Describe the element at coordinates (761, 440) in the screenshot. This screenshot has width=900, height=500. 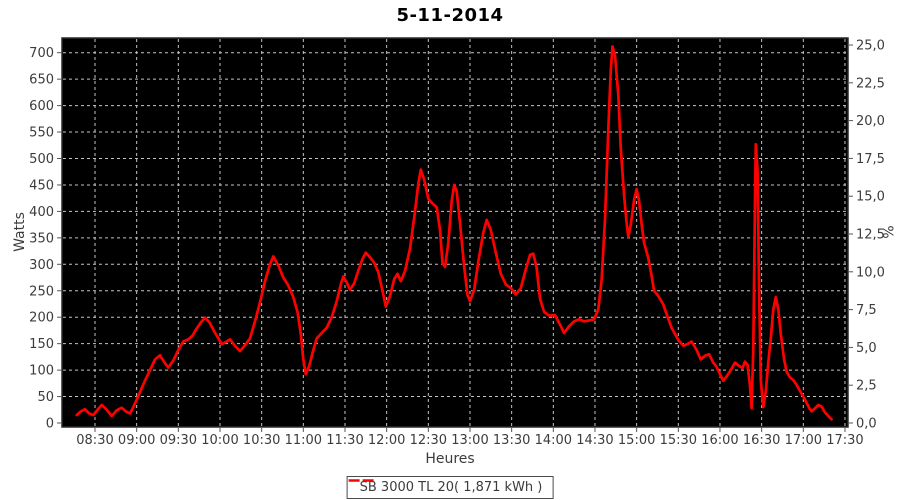
I see `x-tick-label: 16:30` at that location.